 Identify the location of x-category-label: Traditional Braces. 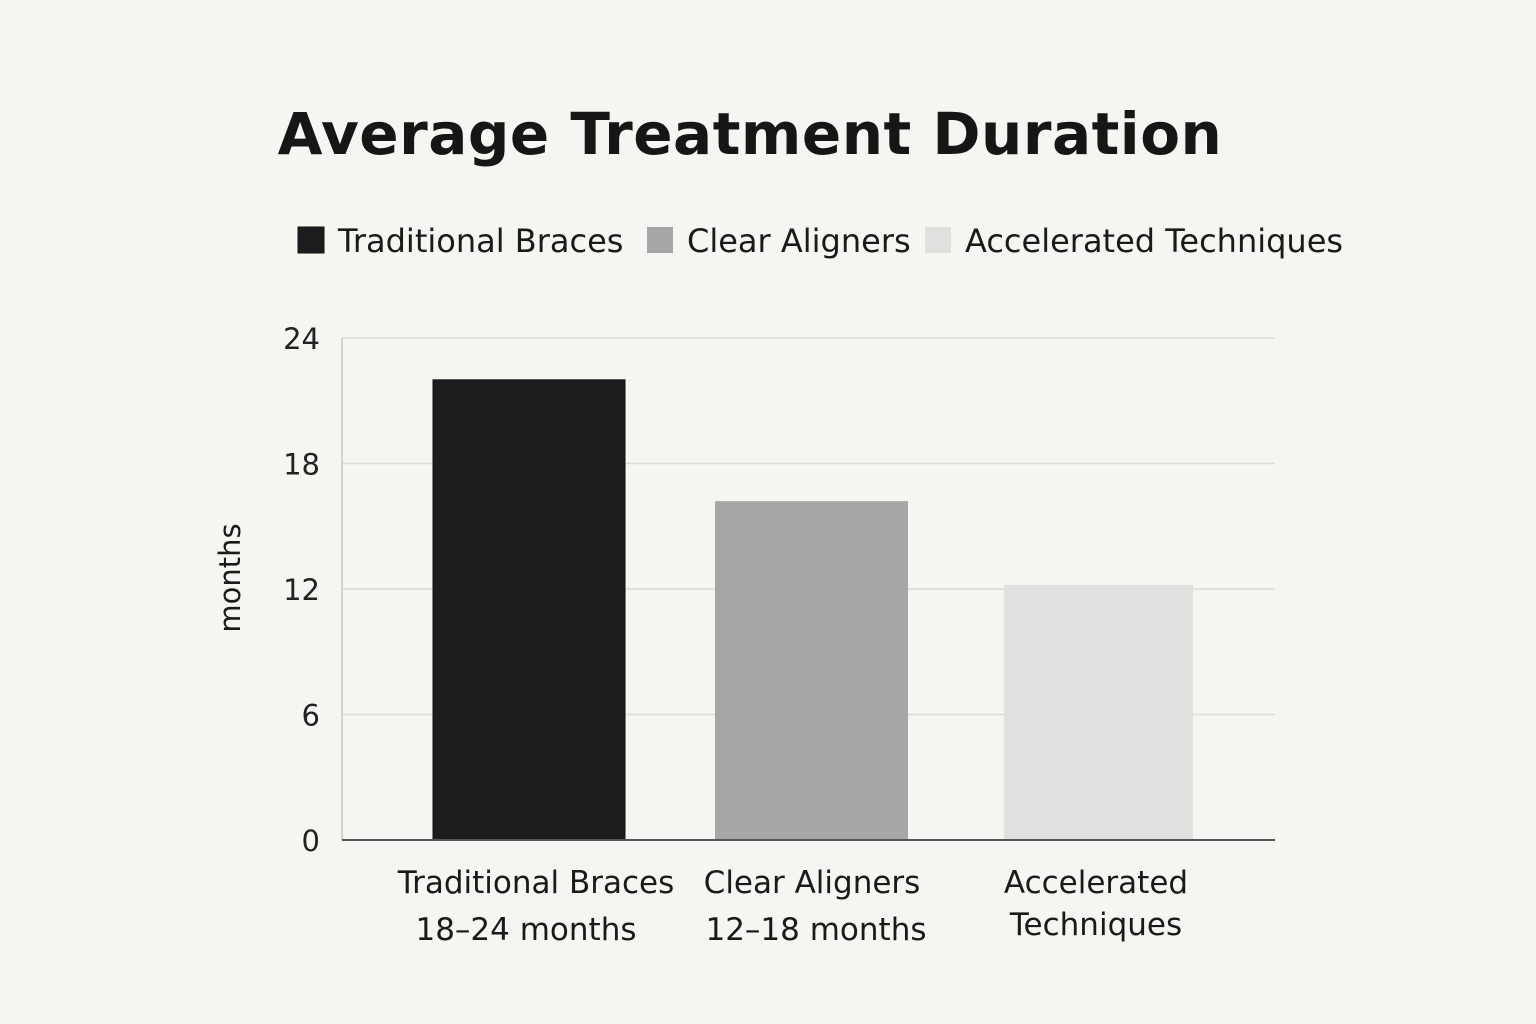
(536, 883).